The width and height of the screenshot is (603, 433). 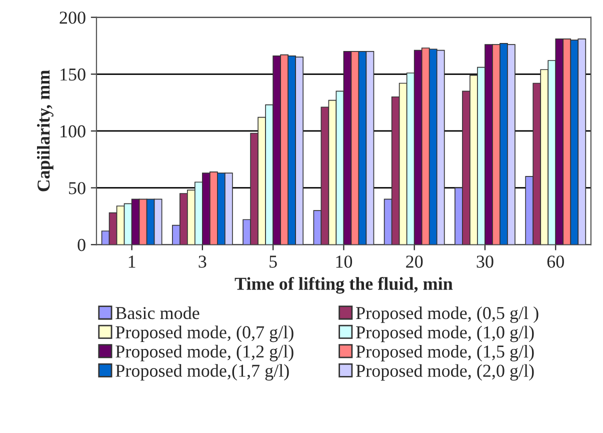 What do you see at coordinates (82, 245) in the screenshot?
I see `y-tick-label: 0` at bounding box center [82, 245].